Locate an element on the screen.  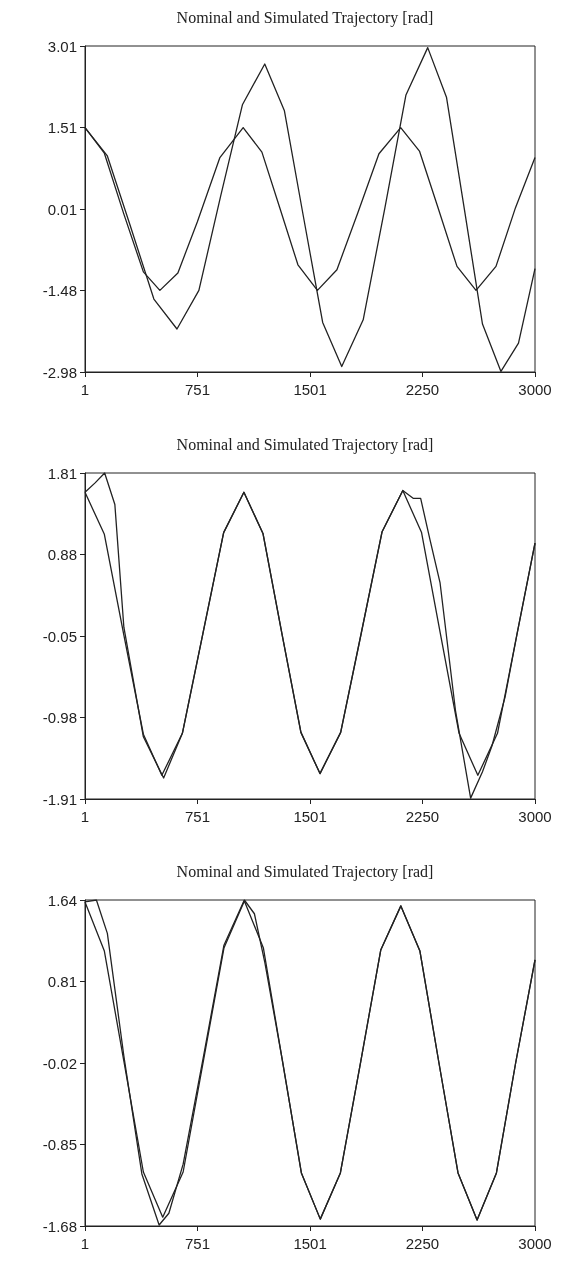
y-tick-label: 3.01 is located at coordinates (62, 46).